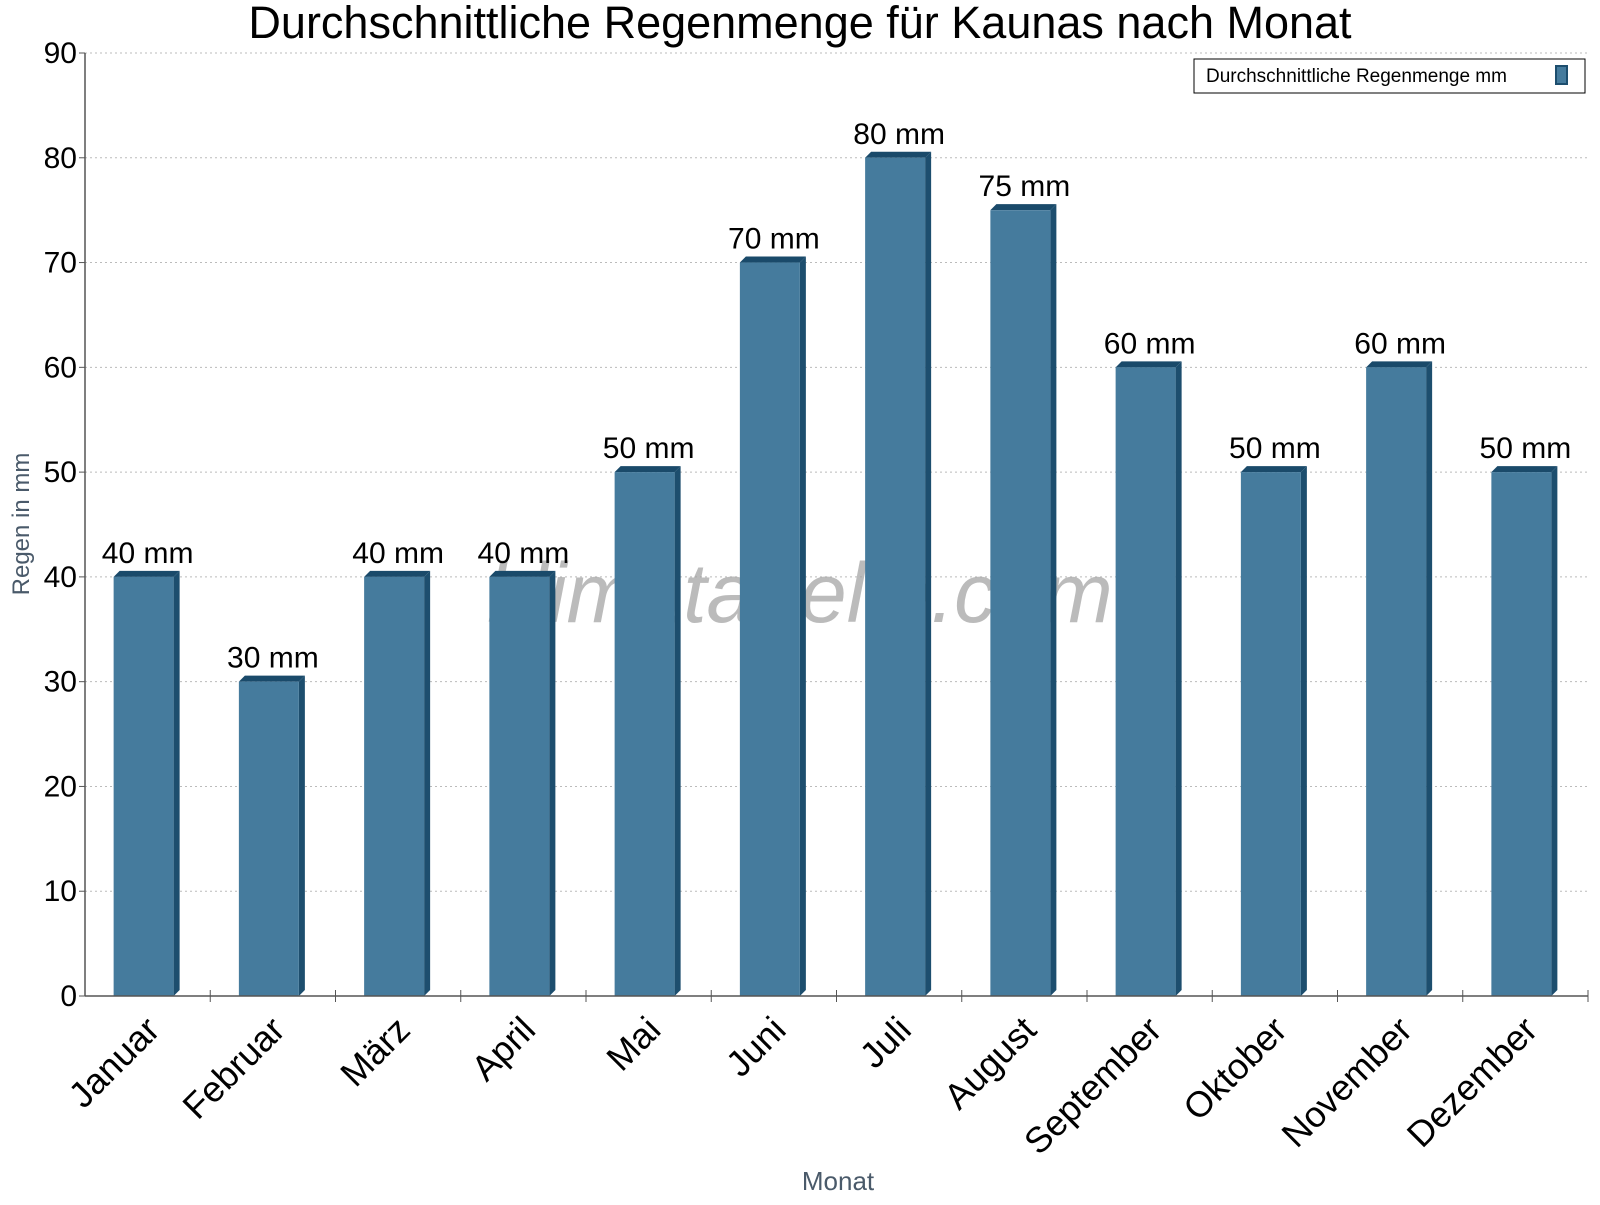 The height and width of the screenshot is (1205, 1600). What do you see at coordinates (60, 367) in the screenshot?
I see `y-tick-label: 60` at bounding box center [60, 367].